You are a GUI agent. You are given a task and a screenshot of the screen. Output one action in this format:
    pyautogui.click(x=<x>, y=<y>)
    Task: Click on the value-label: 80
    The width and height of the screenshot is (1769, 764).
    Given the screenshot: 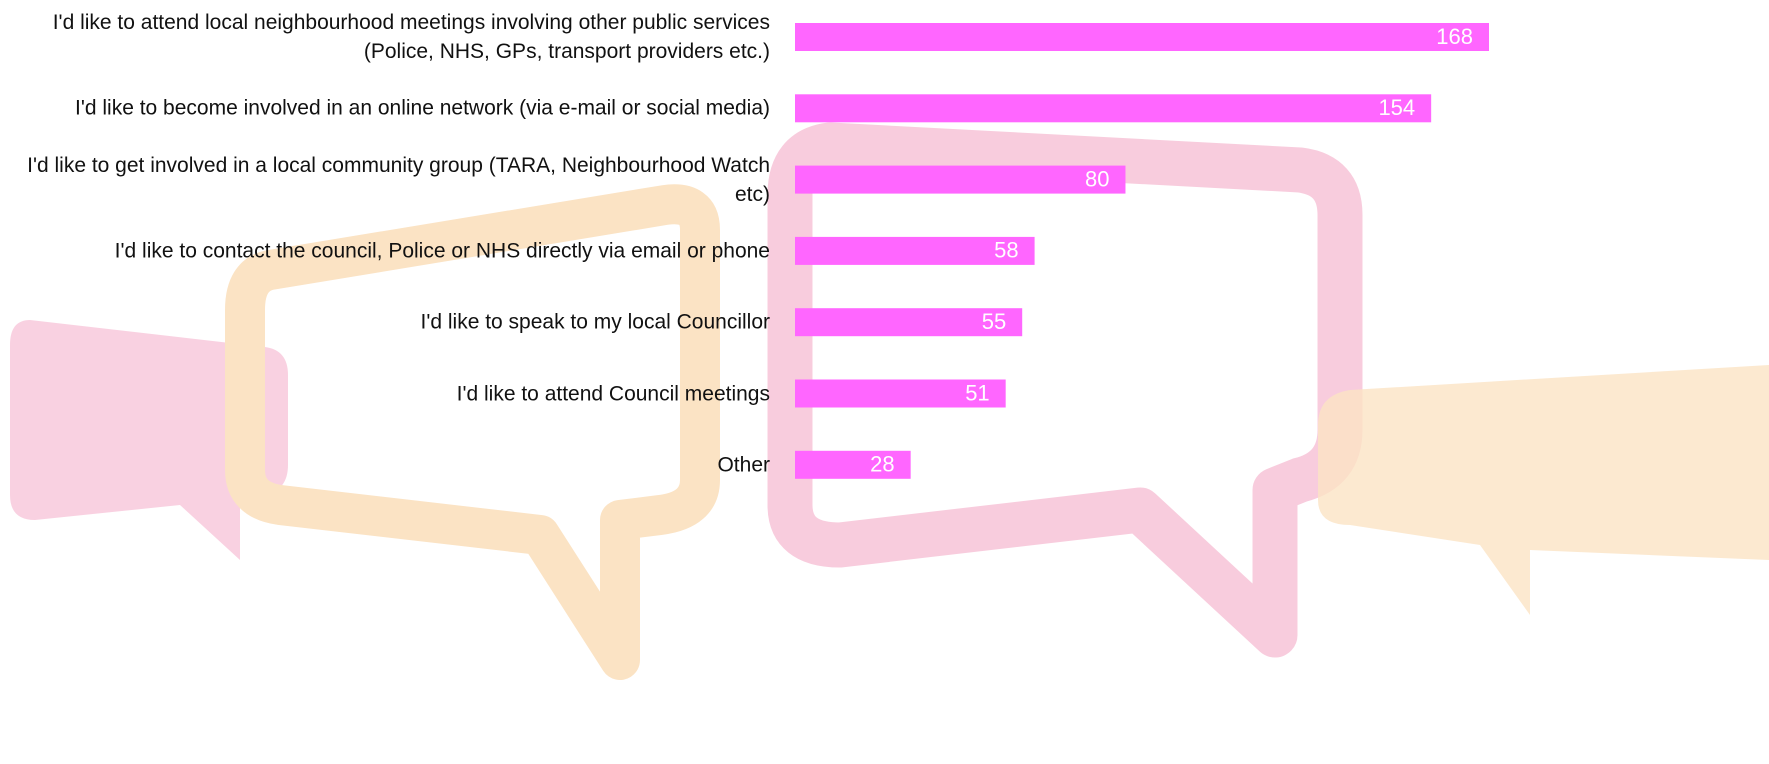 What is the action you would take?
    pyautogui.click(x=1097, y=178)
    